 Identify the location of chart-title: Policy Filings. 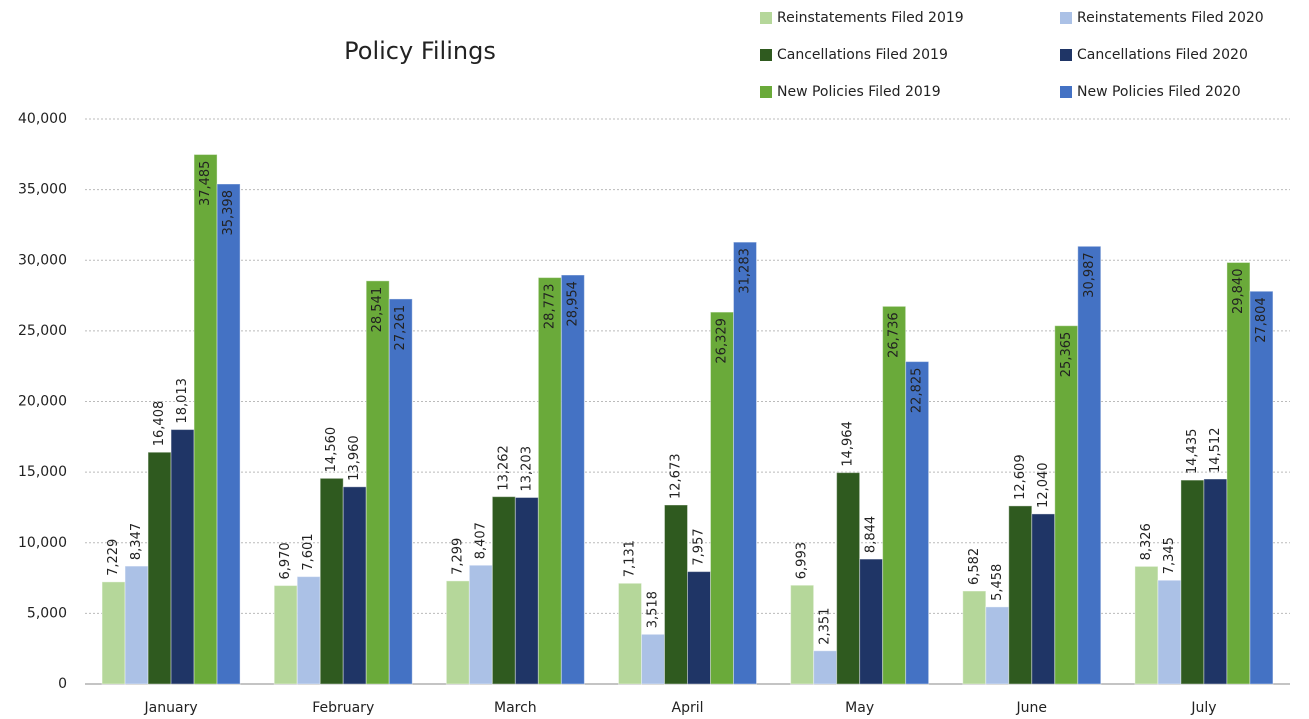
(420, 51).